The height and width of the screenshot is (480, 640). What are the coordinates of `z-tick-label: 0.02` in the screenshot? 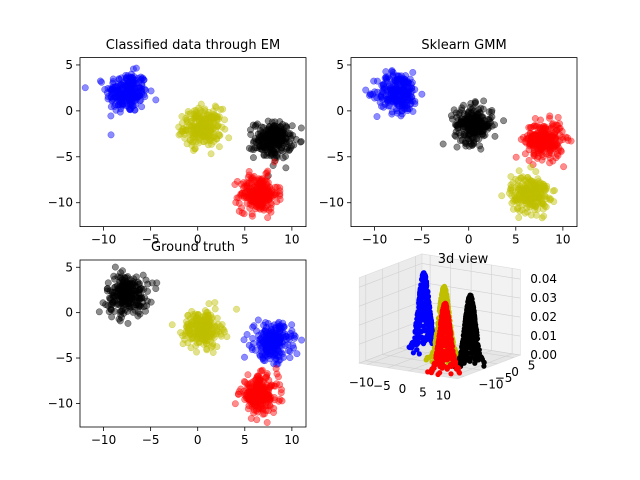 It's located at (543, 317).